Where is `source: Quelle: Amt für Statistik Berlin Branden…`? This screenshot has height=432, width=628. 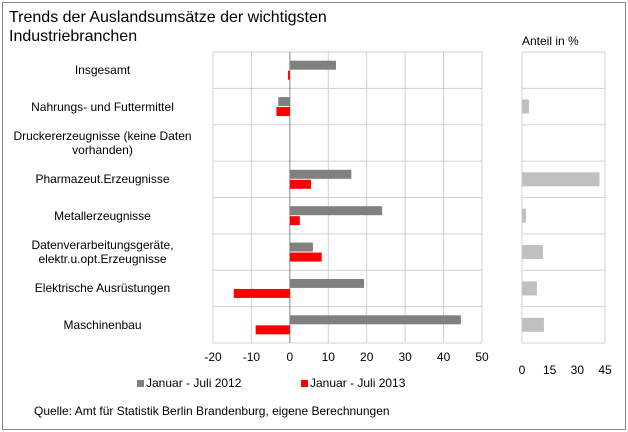 source: Quelle: Amt für Statistik Berlin Branden… is located at coordinates (212, 411).